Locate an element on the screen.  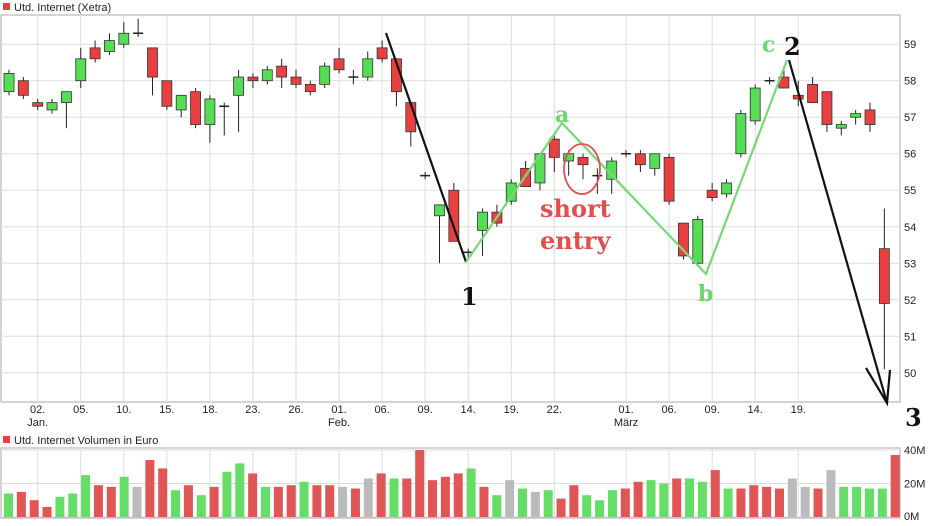
volume-y-tick-labels: 0M 20M 40M is located at coordinates (914, 484).